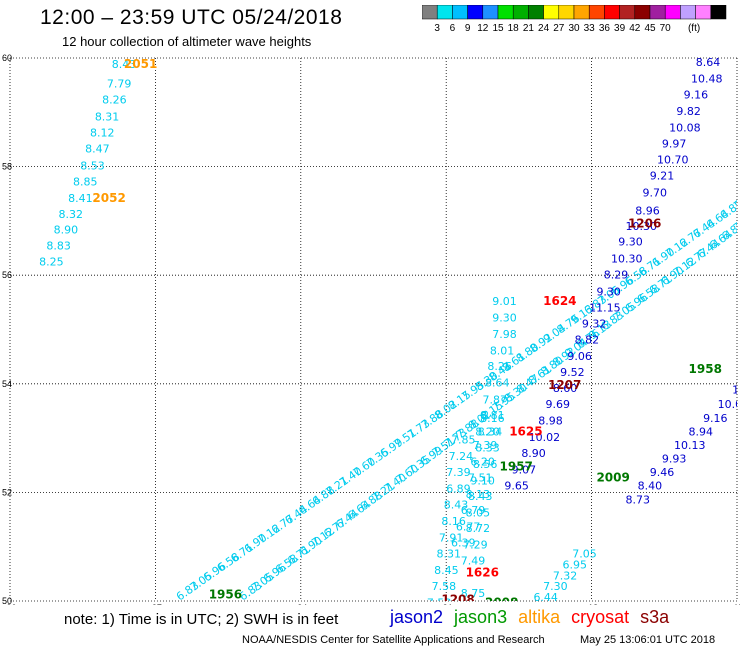 This screenshot has height=650, width=740. I want to click on swh-value-label: 8.33, so click(487, 448).